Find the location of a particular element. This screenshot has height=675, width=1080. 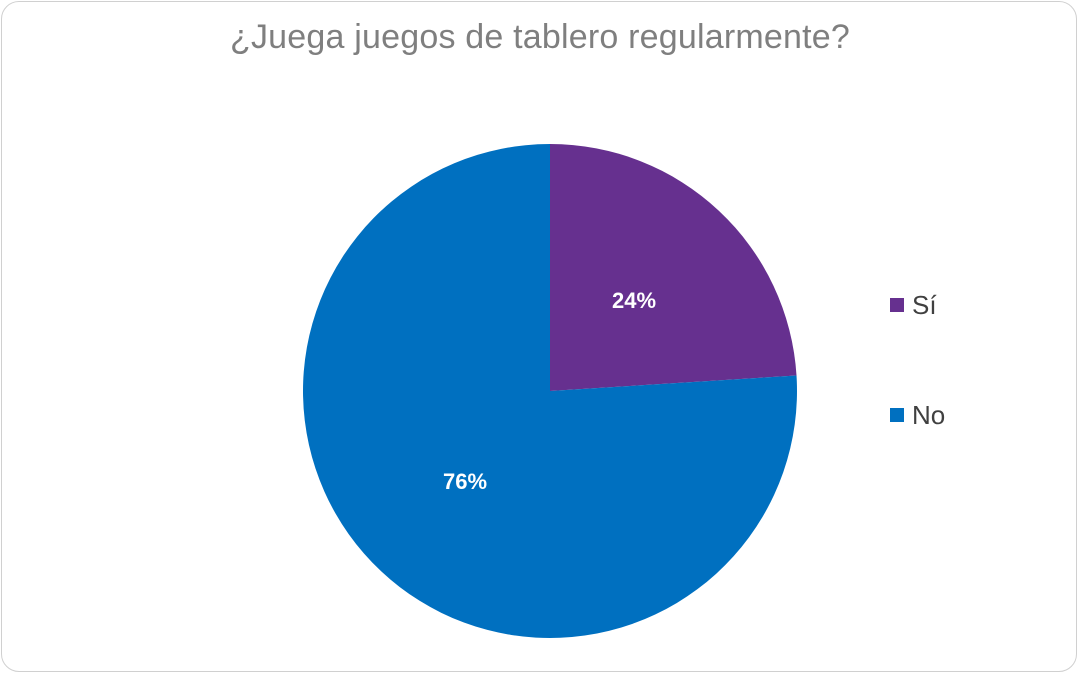

data-label-si: 24% is located at coordinates (634, 300).